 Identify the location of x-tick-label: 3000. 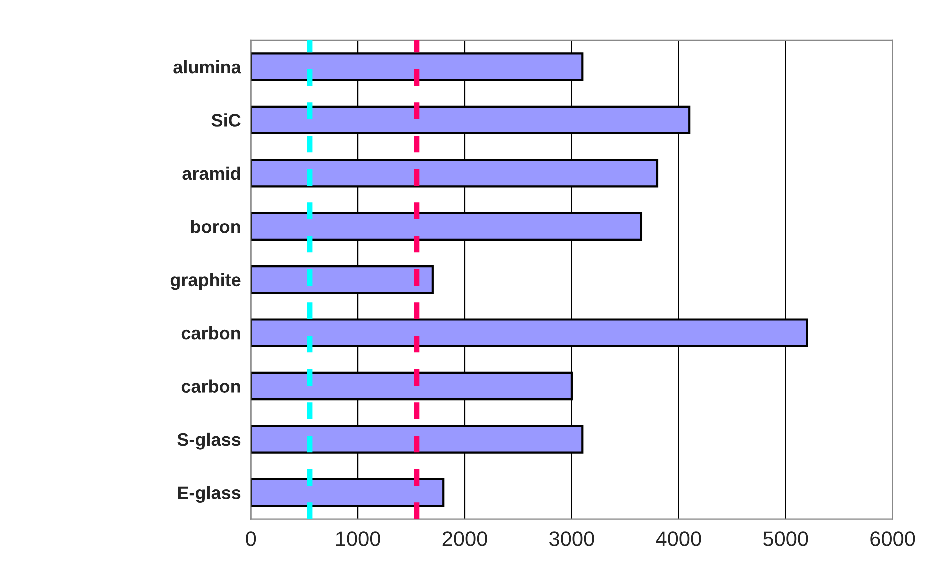
(572, 539).